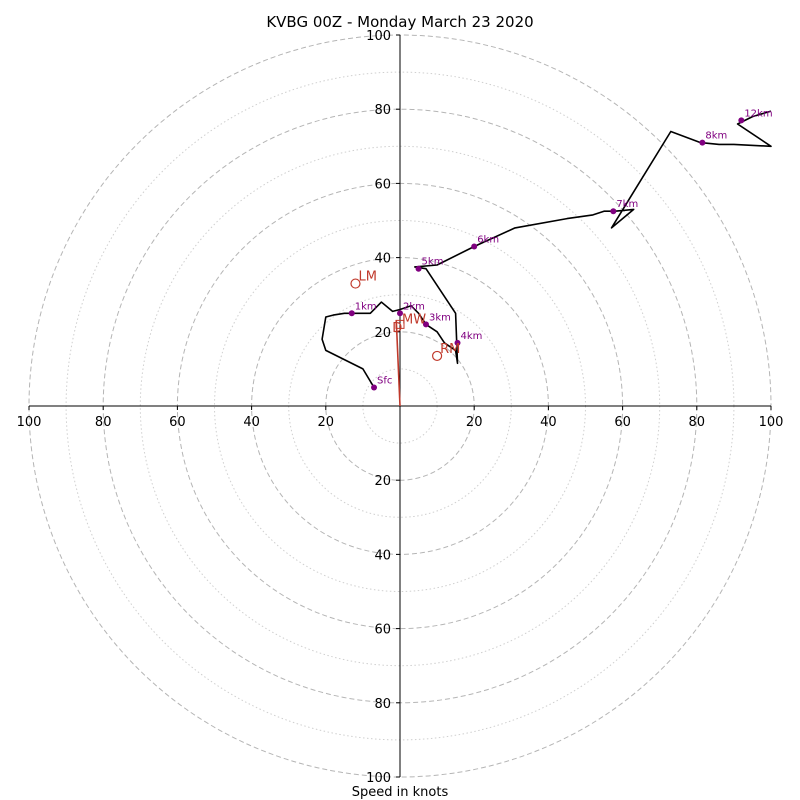 The image size is (800, 800). Describe the element at coordinates (400, 792) in the screenshot. I see `x-axis-label: Speed in knots` at that location.